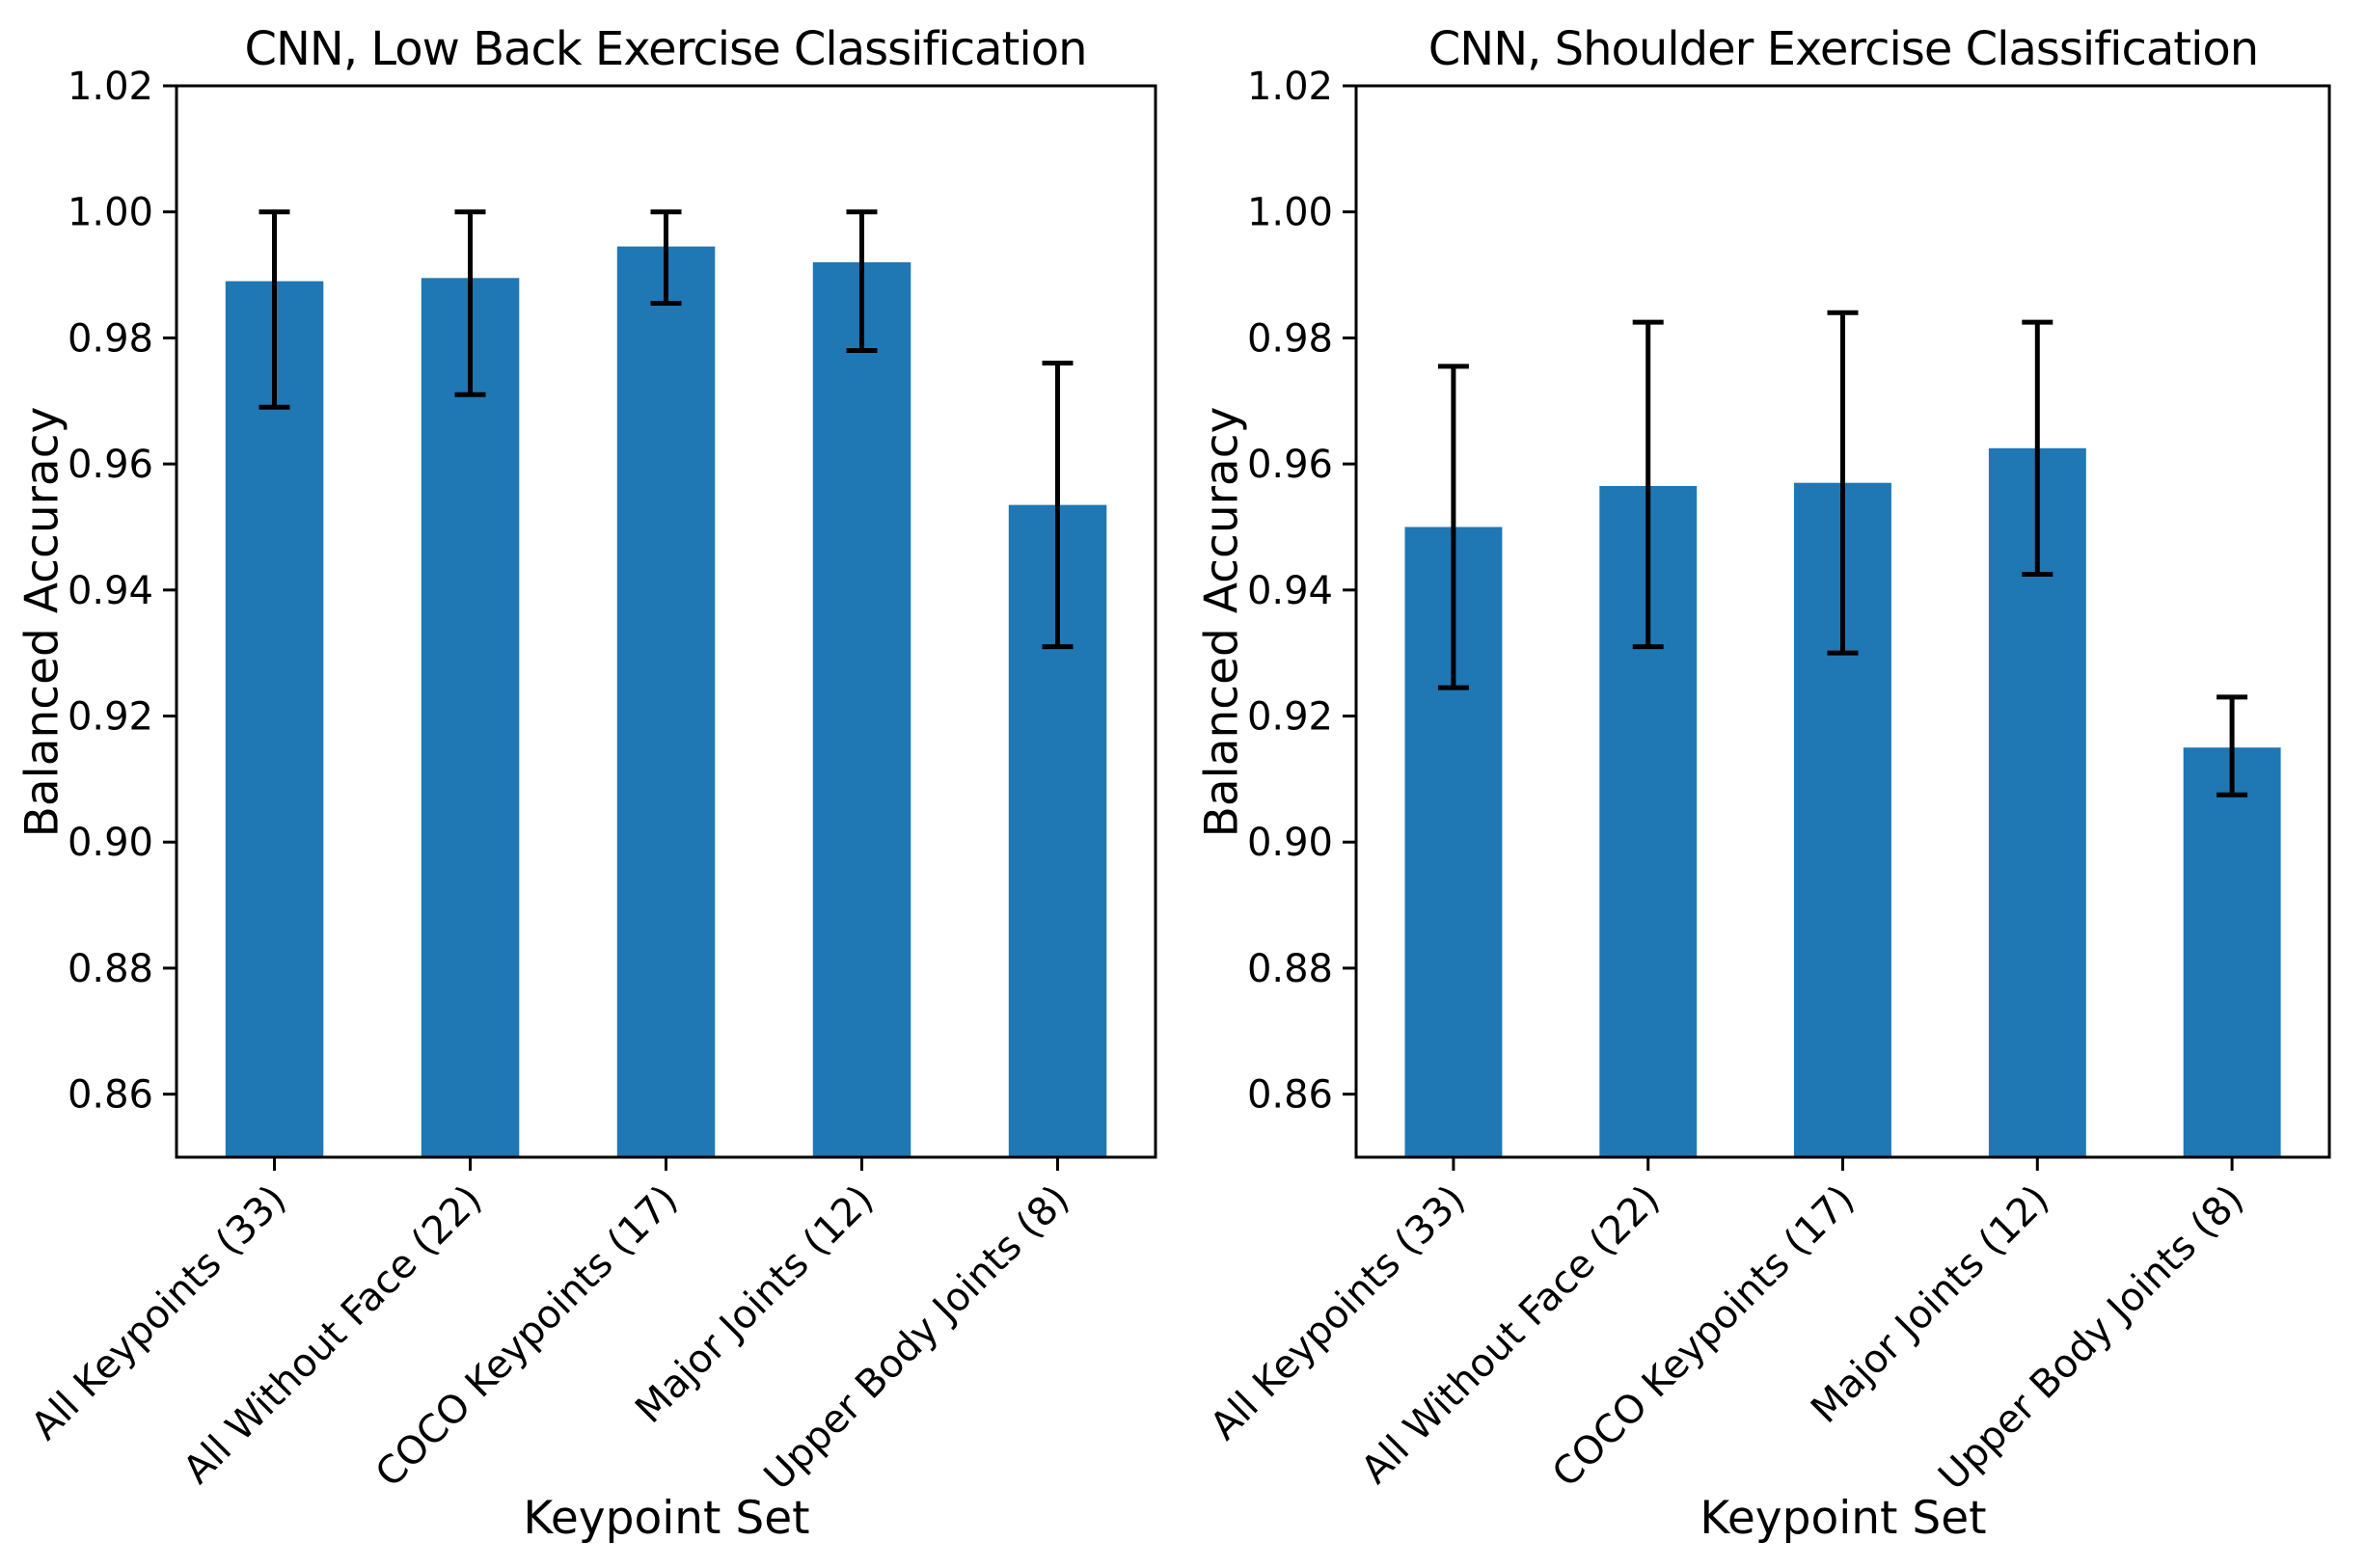 The image size is (2366, 1568). Describe the element at coordinates (666, 1519) in the screenshot. I see `low-back-x-axis-label: Keypoint Set` at that location.